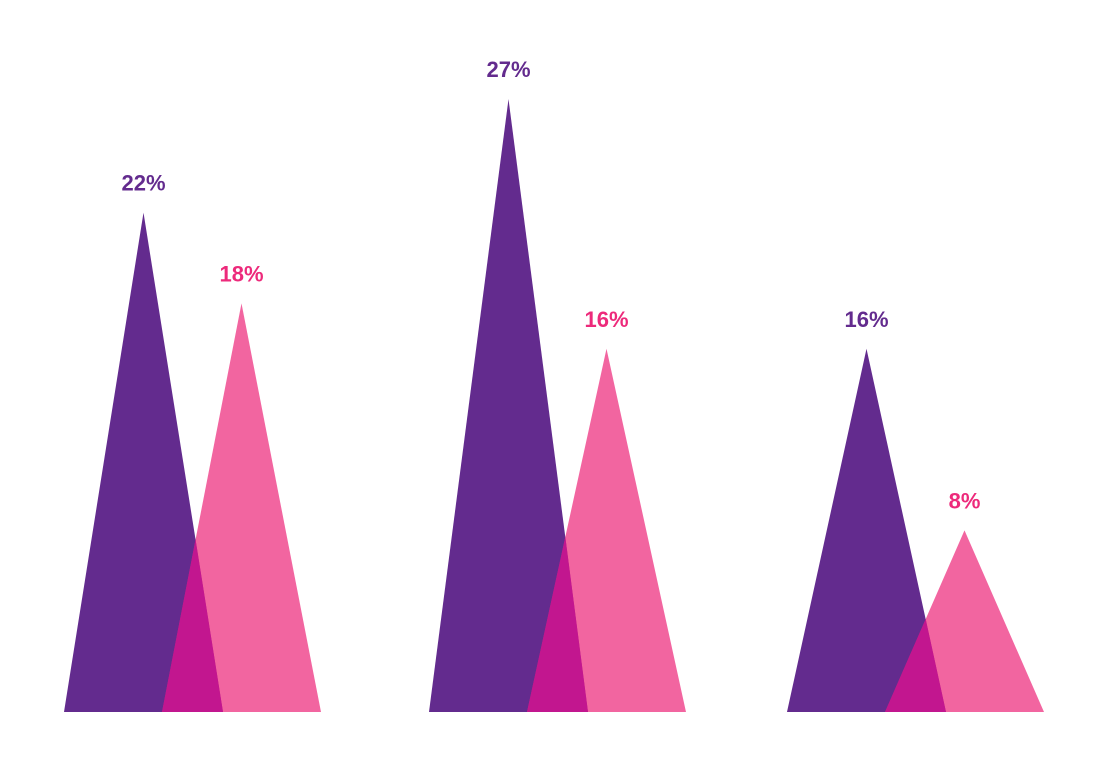 The width and height of the screenshot is (1117, 763). Describe the element at coordinates (508, 406) in the screenshot. I see `triangle-bar-series1-group2` at that location.